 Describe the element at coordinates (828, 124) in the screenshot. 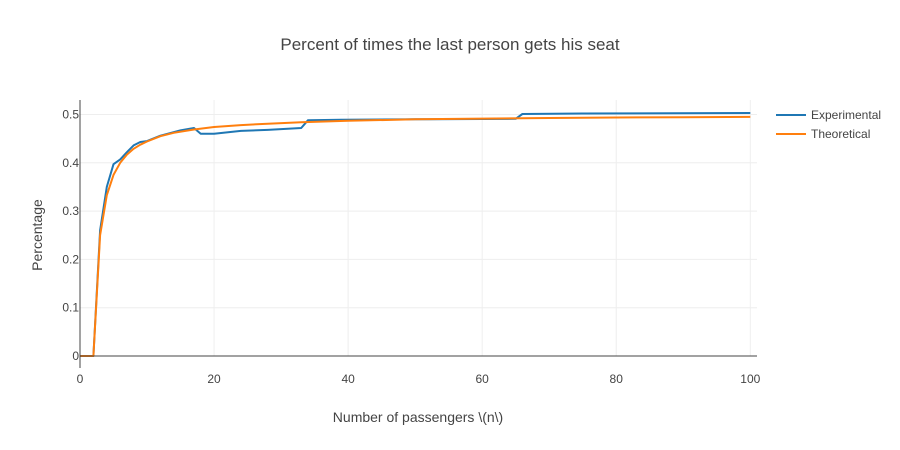

I see `legend: Experimental Theoretical` at that location.